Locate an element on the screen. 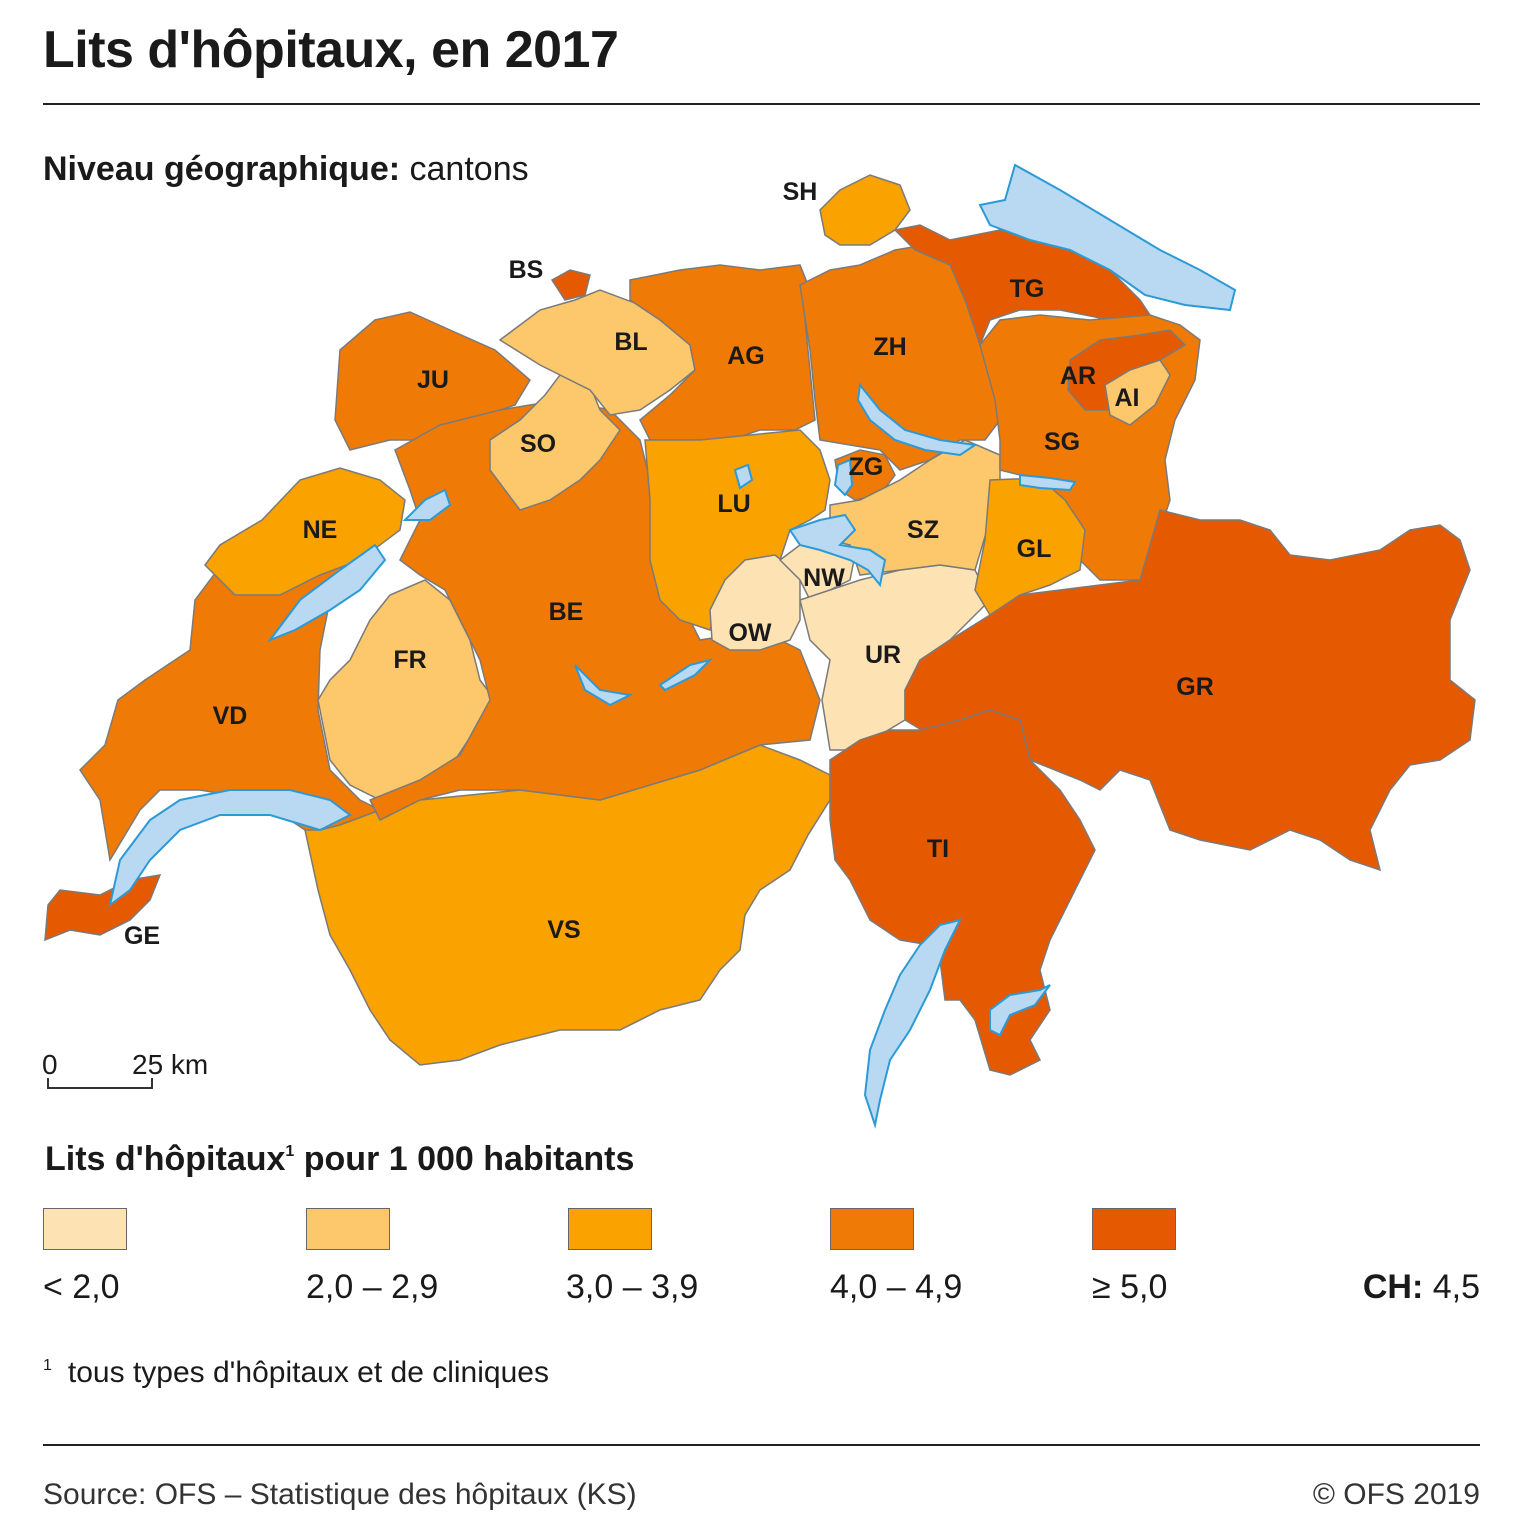 This screenshot has height=1521, width=1514. scale-bar-line is located at coordinates (100, 1083).